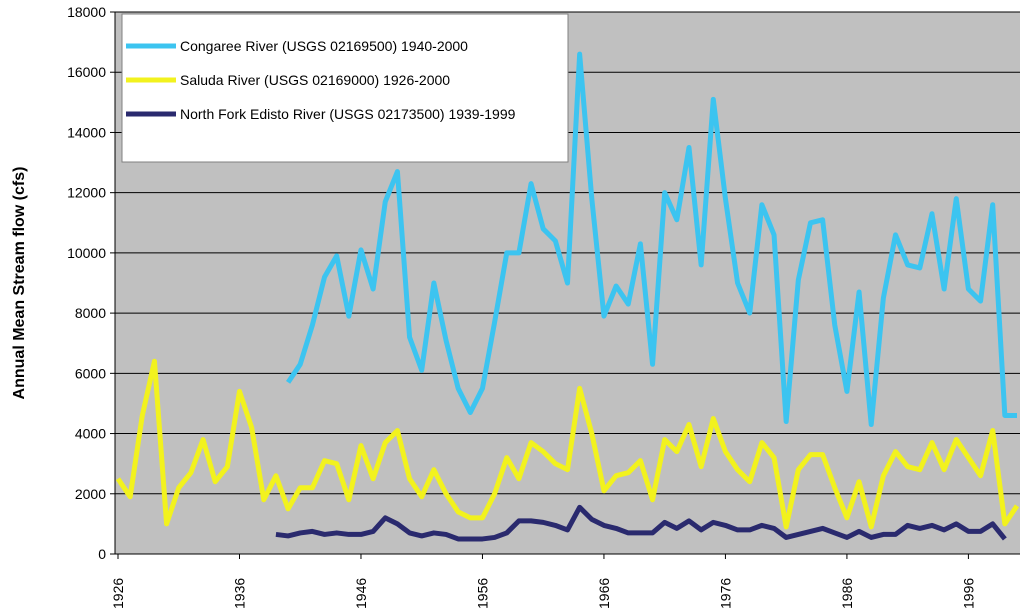 Image resolution: width=1020 pixels, height=616 pixels. What do you see at coordinates (86, 132) in the screenshot?
I see `y-tick-label: 14000` at bounding box center [86, 132].